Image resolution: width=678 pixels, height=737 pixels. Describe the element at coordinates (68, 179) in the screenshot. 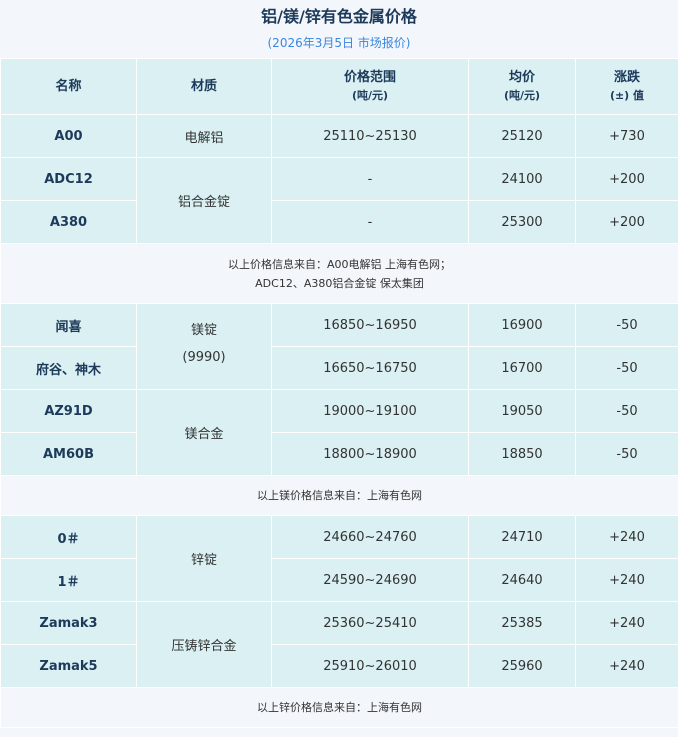

I see `product-name: ADC12` at that location.